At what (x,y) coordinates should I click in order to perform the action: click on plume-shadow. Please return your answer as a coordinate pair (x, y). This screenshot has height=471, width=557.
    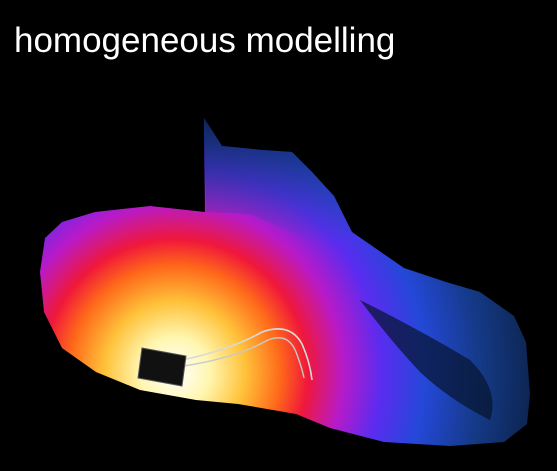
    Looking at the image, I should click on (278, 184).